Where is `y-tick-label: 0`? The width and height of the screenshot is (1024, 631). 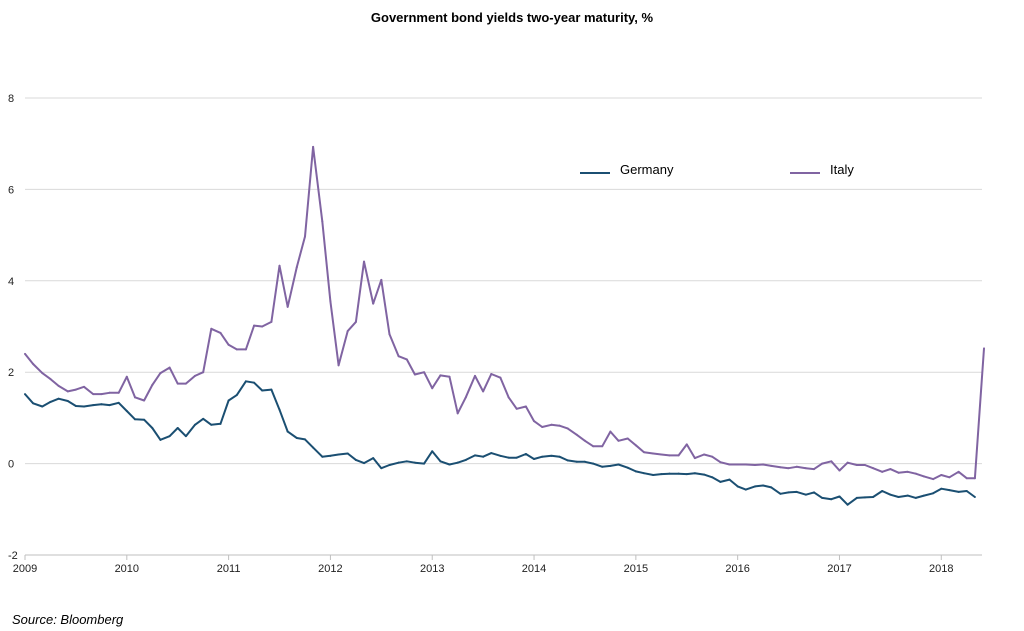 y-tick-label: 0 is located at coordinates (11, 465).